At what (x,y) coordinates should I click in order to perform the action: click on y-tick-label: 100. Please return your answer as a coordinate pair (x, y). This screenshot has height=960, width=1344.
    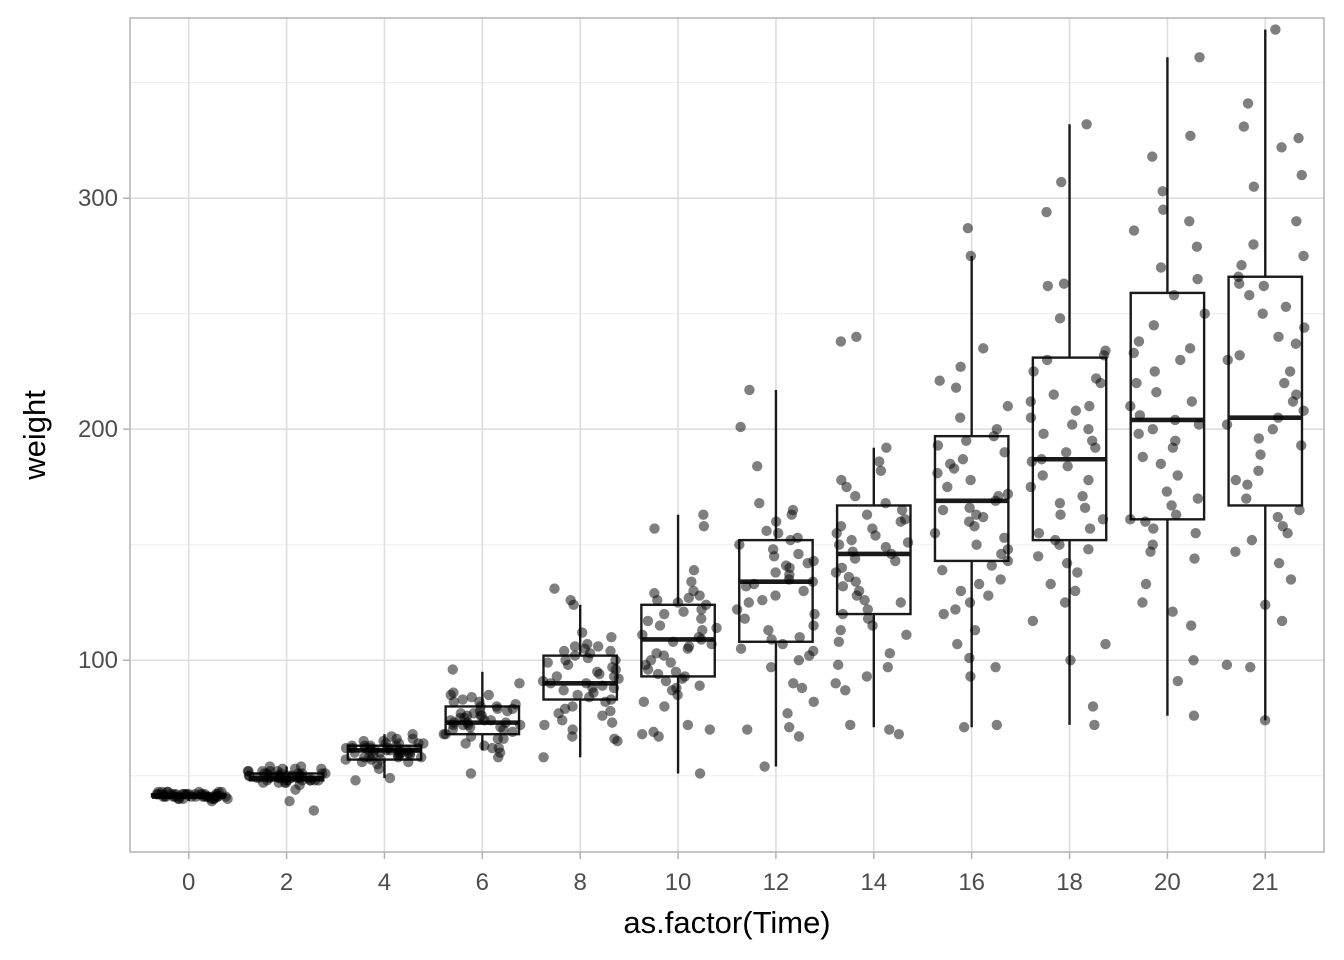
    Looking at the image, I should click on (98, 660).